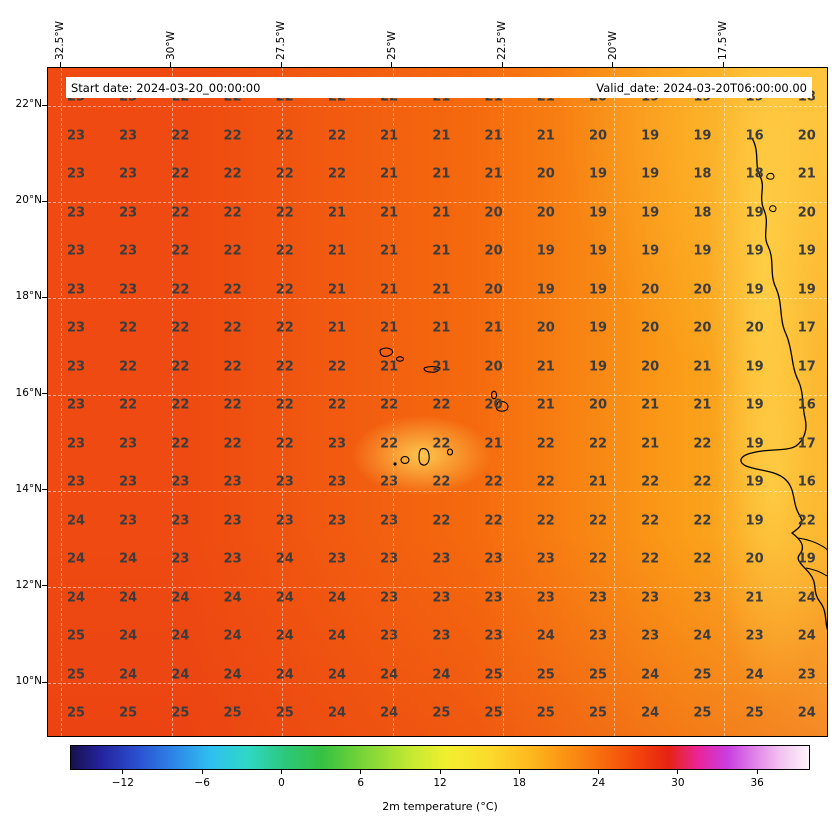 Image resolution: width=837 pixels, height=837 pixels. I want to click on river-mouth-squiggle, so click(816, 572).